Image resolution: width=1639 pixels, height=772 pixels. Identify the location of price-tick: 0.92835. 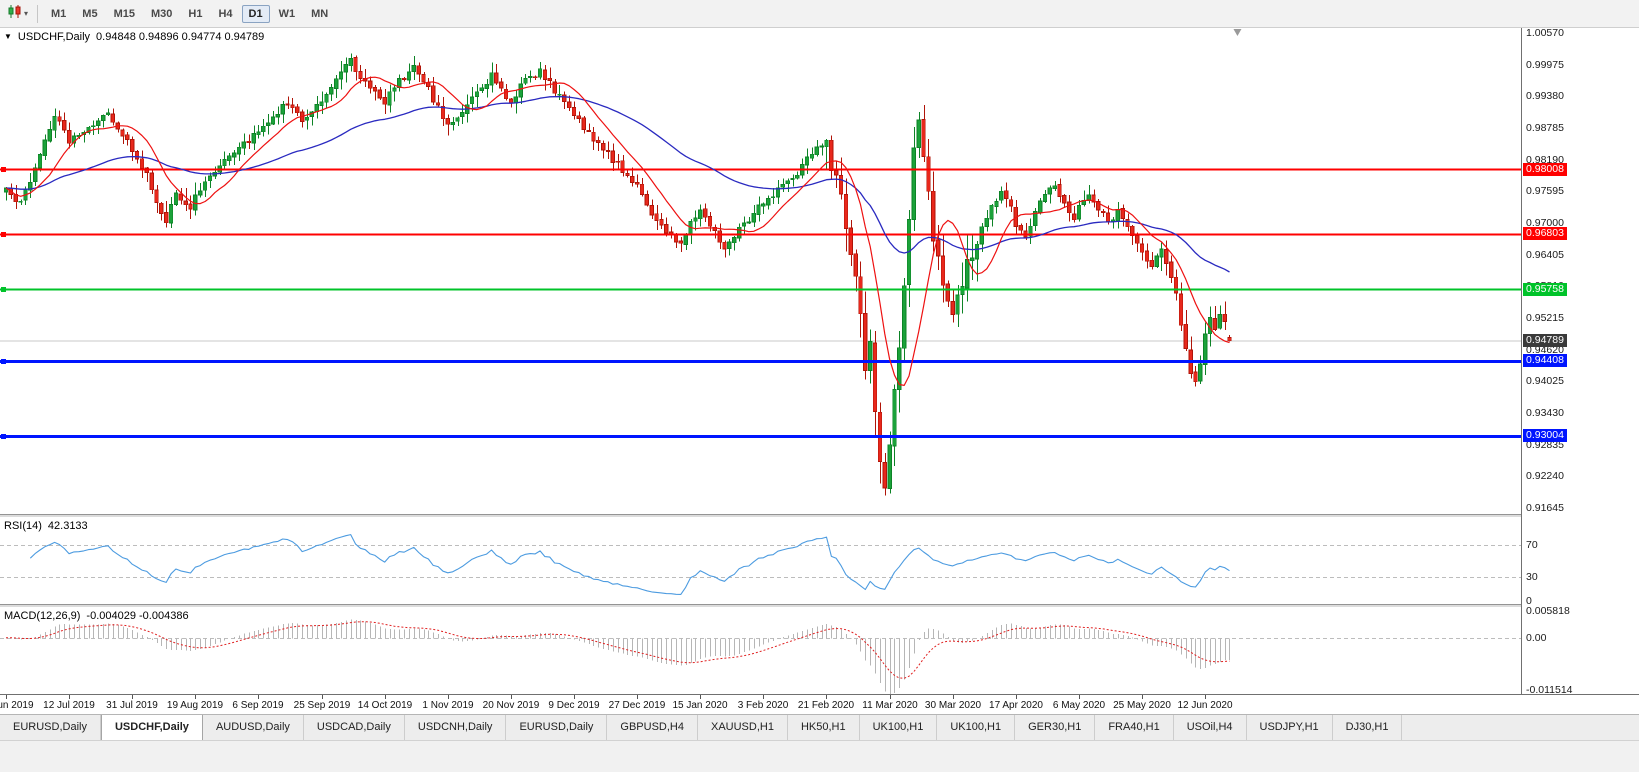
(1545, 445).